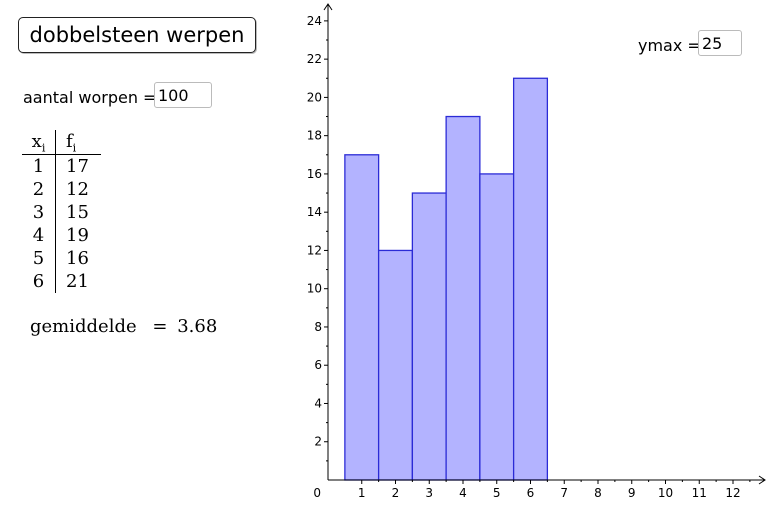 The image size is (767, 526). Describe the element at coordinates (90, 97) in the screenshot. I see `throws-label: aantal worpen =` at that location.